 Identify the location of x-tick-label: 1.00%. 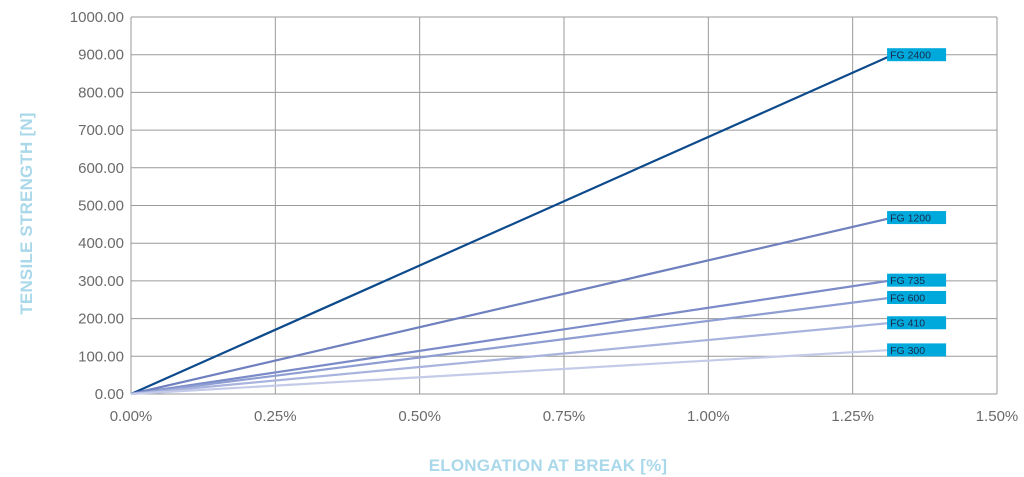
(708, 416).